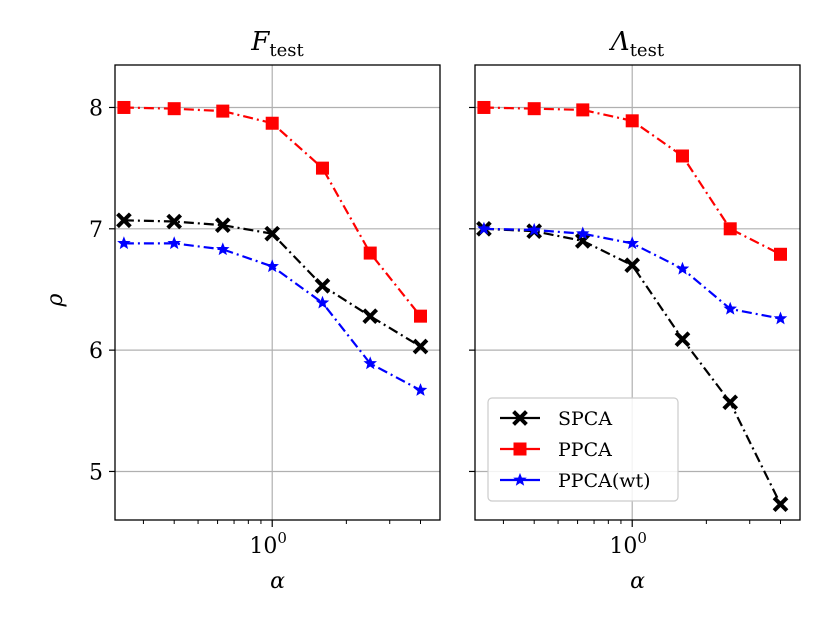 Image resolution: width=830 pixels, height=623 pixels. What do you see at coordinates (585, 419) in the screenshot?
I see `legend-label: SPCA` at bounding box center [585, 419].